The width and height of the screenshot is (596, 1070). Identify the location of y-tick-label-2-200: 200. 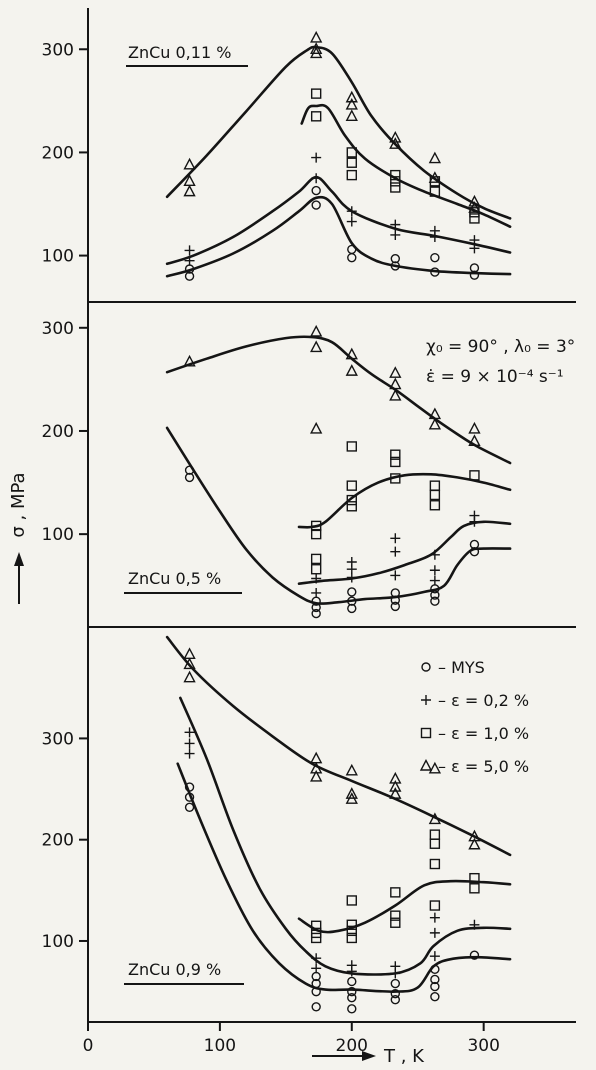
(58, 841).